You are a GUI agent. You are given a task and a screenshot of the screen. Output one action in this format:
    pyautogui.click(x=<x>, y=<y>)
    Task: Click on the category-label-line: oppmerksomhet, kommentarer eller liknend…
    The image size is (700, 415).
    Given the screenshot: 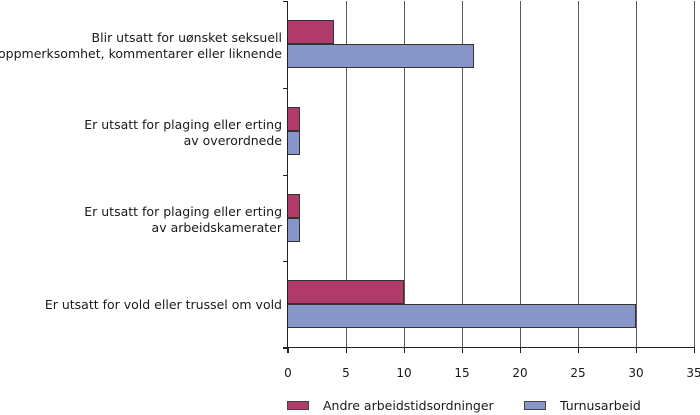 What is the action you would take?
    pyautogui.click(x=141, y=53)
    